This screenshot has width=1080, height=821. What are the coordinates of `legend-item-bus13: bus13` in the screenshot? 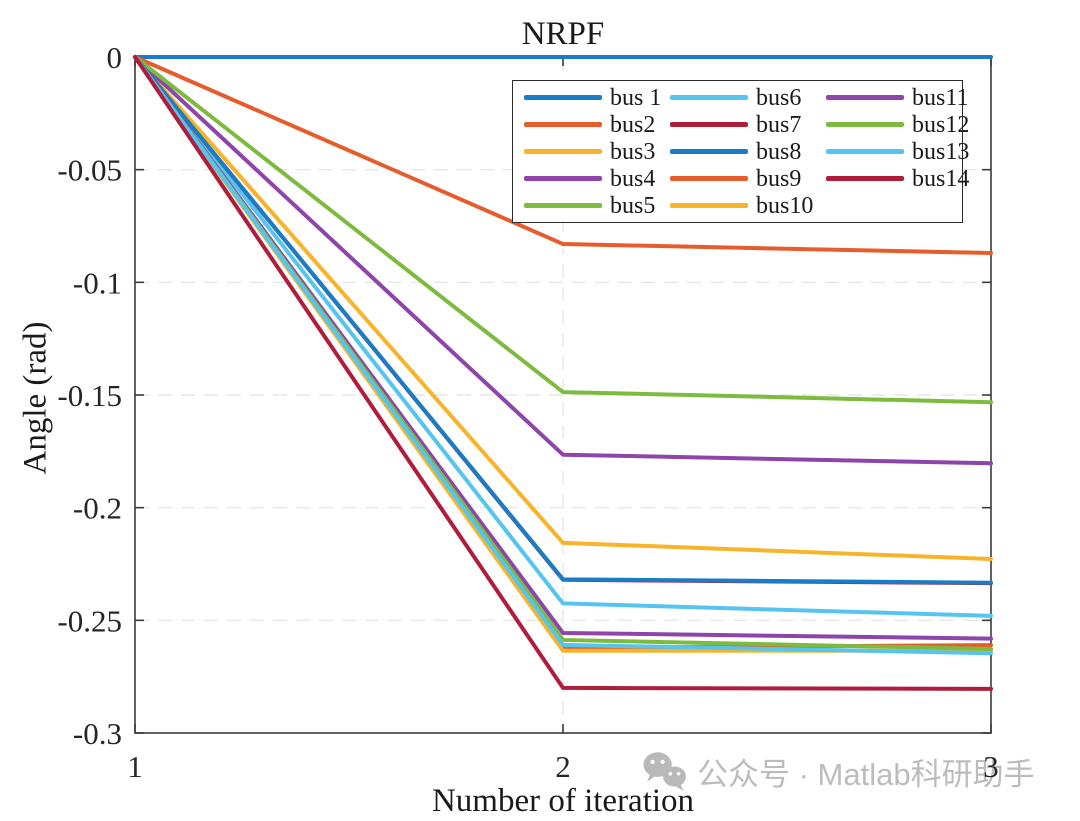 It's located at (897, 151).